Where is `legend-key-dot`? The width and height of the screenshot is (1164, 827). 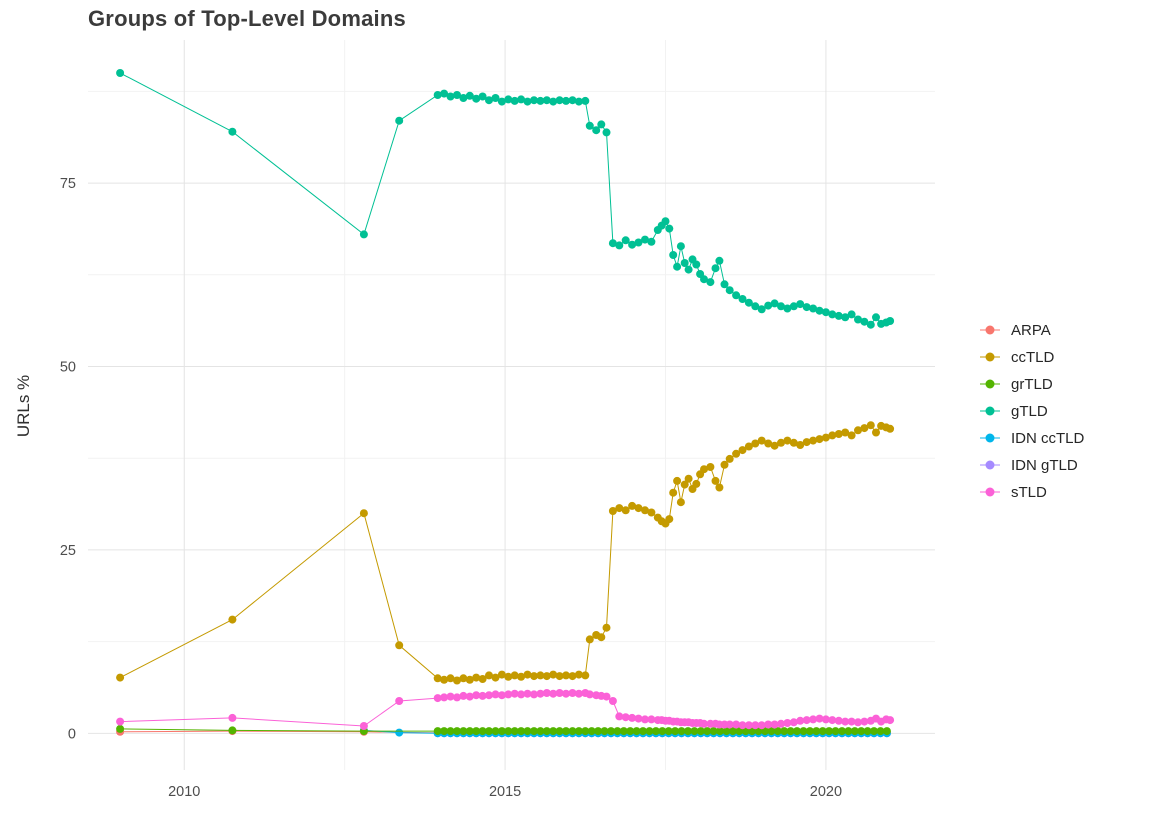 legend-key-dot is located at coordinates (990, 492).